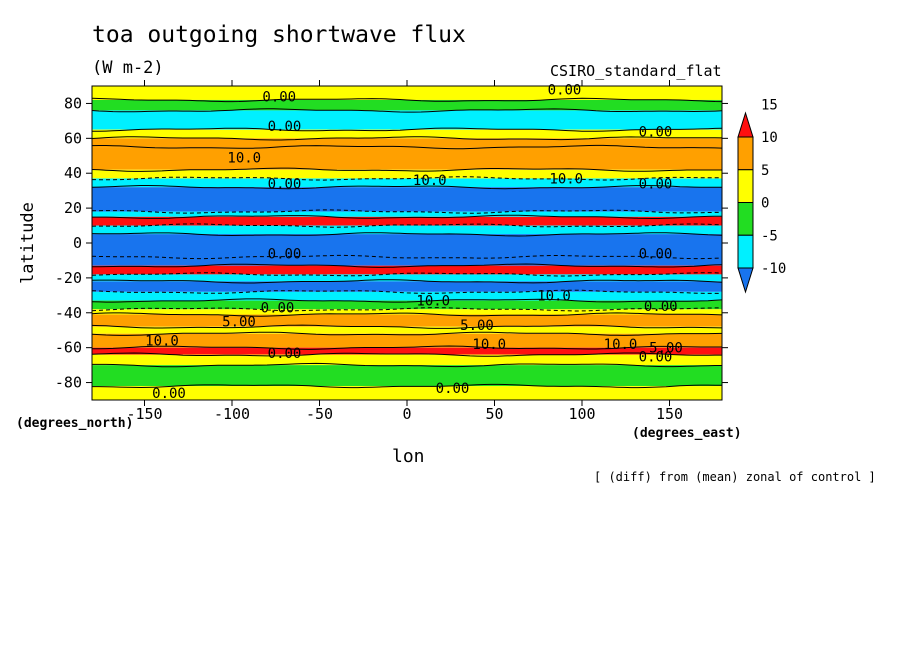 The height and width of the screenshot is (654, 904). What do you see at coordinates (765, 204) in the screenshot?
I see `colorbar-label: 0` at bounding box center [765, 204].